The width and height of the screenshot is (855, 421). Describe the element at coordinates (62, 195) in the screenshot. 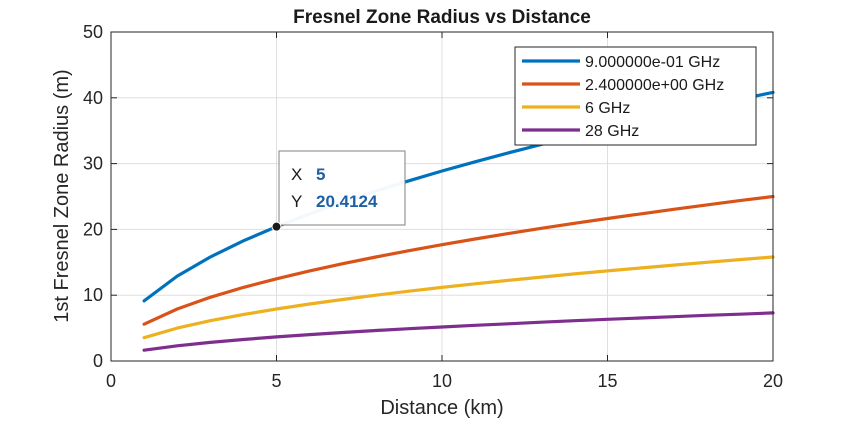

I see `y-axis-label: 1st Fresnel Zone Radius (m)` at that location.